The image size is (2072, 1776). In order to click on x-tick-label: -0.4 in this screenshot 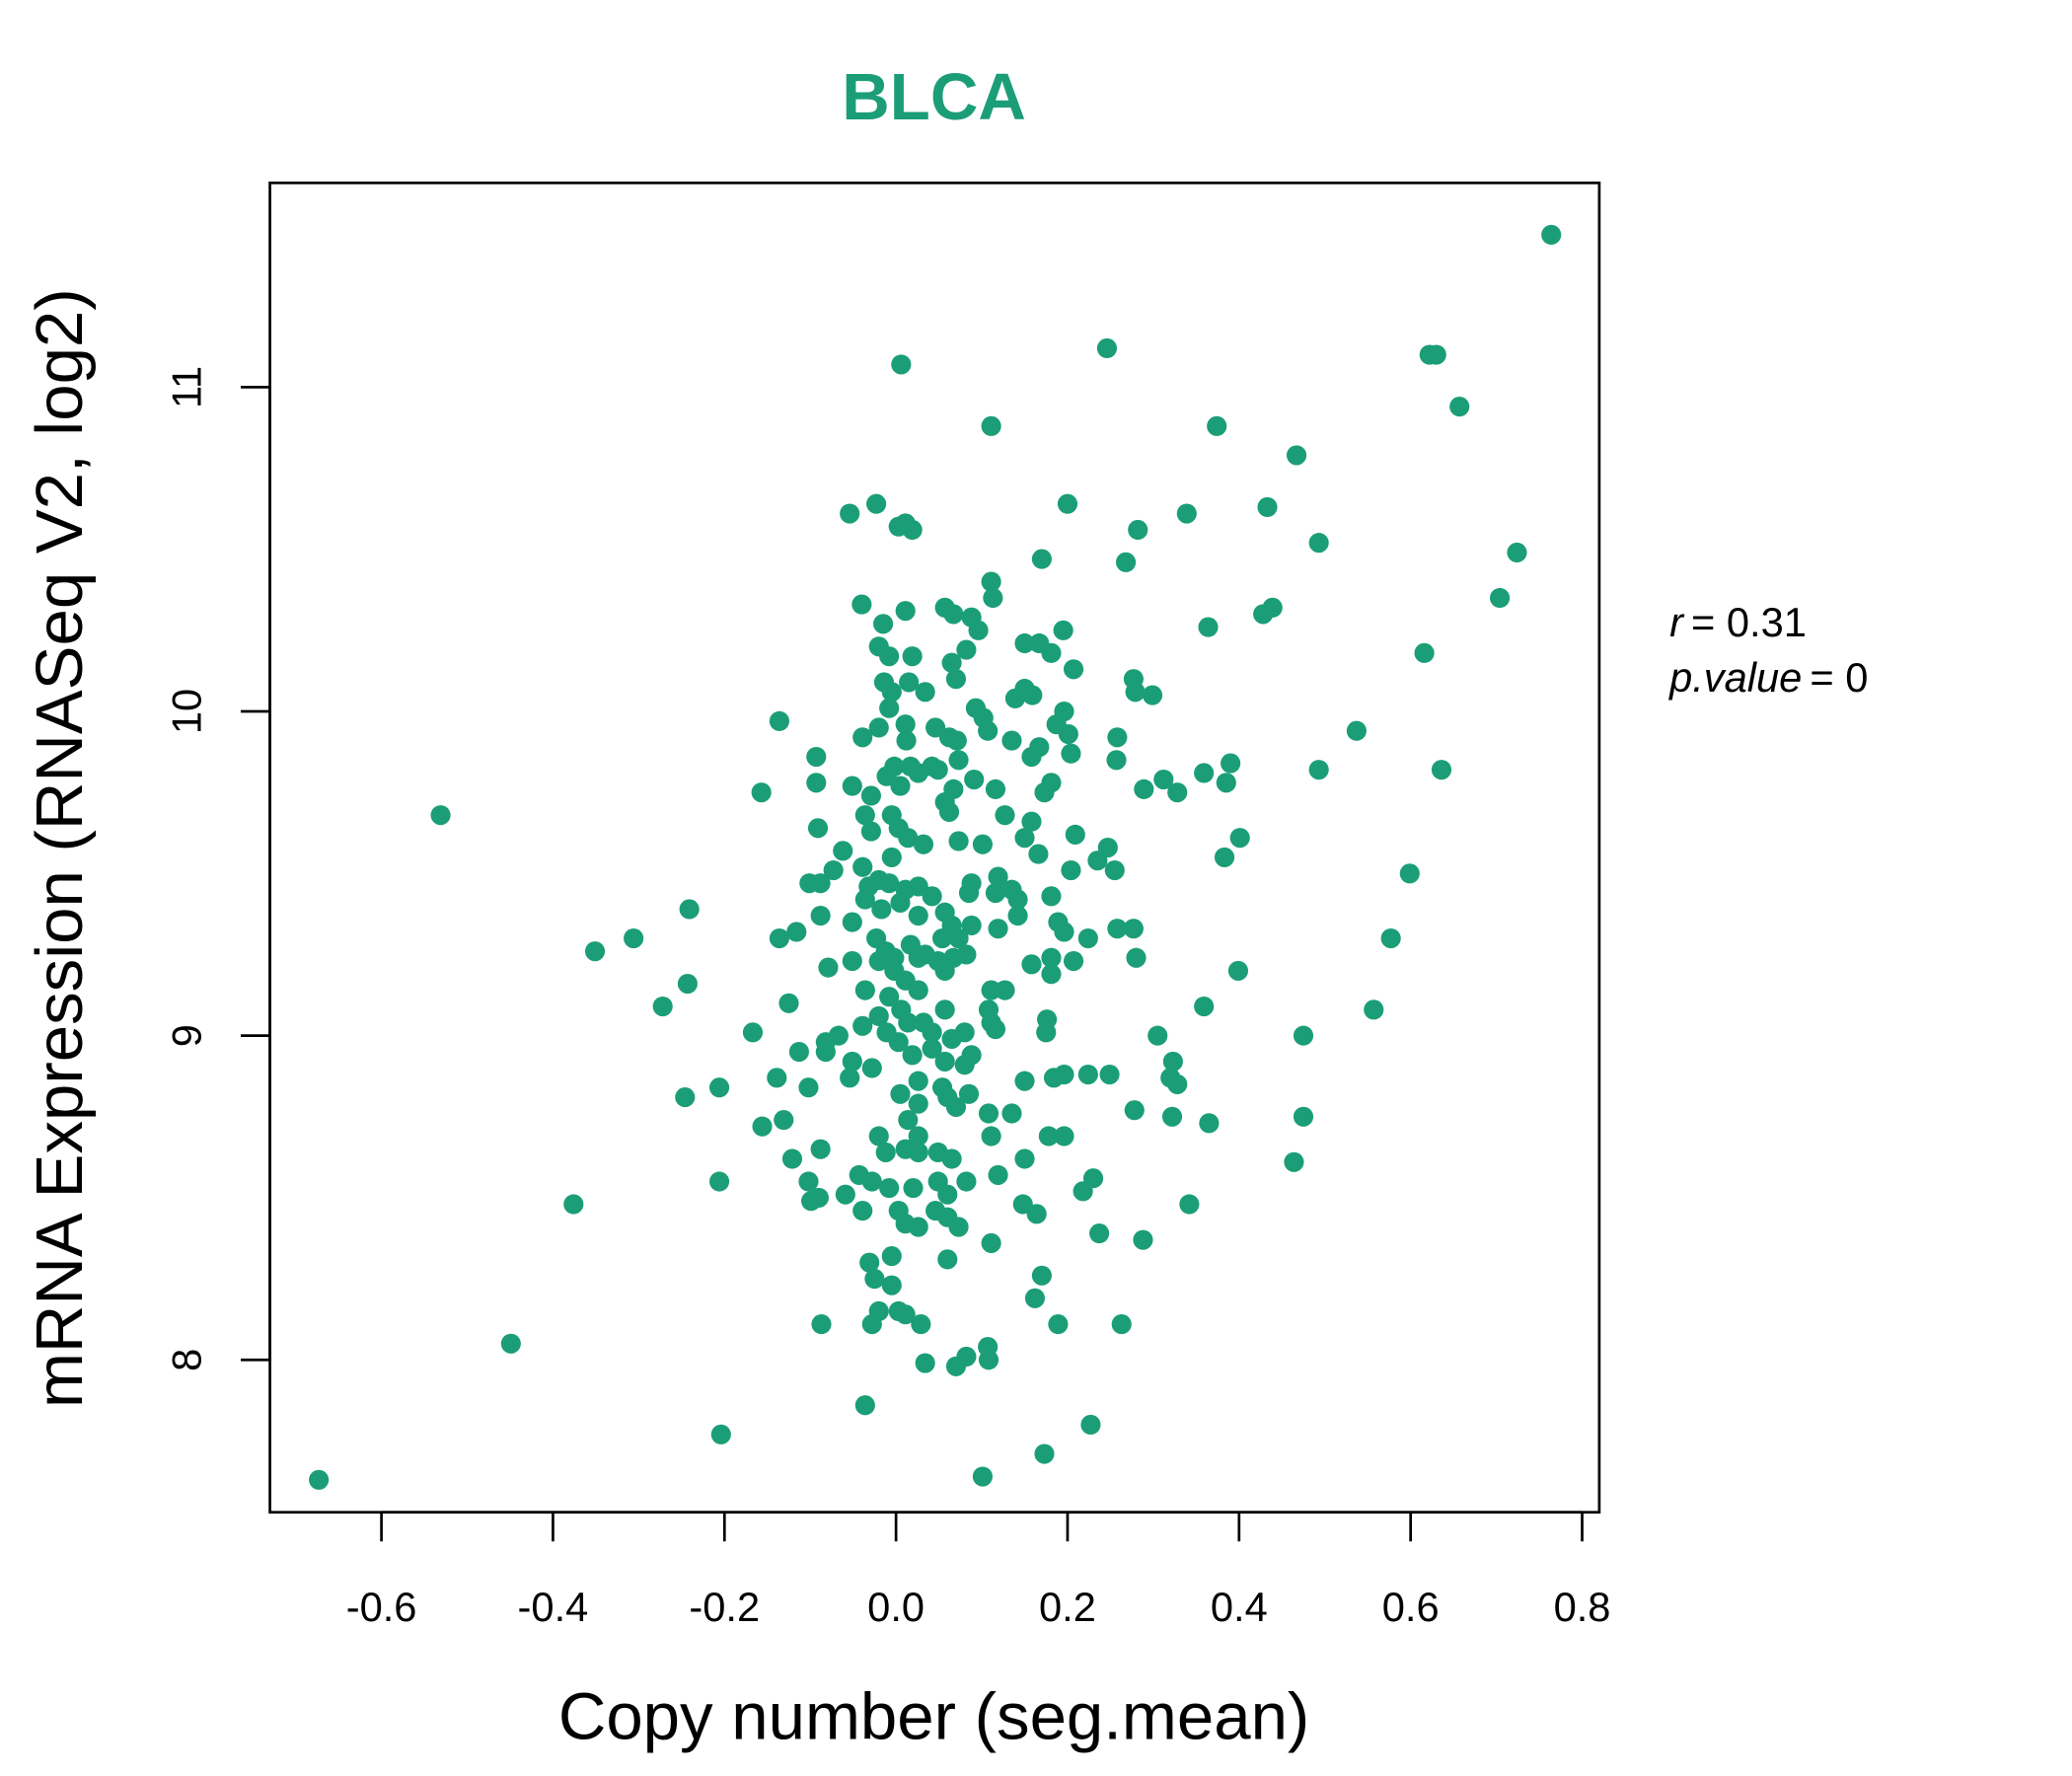, I will do `click(554, 1607)`.